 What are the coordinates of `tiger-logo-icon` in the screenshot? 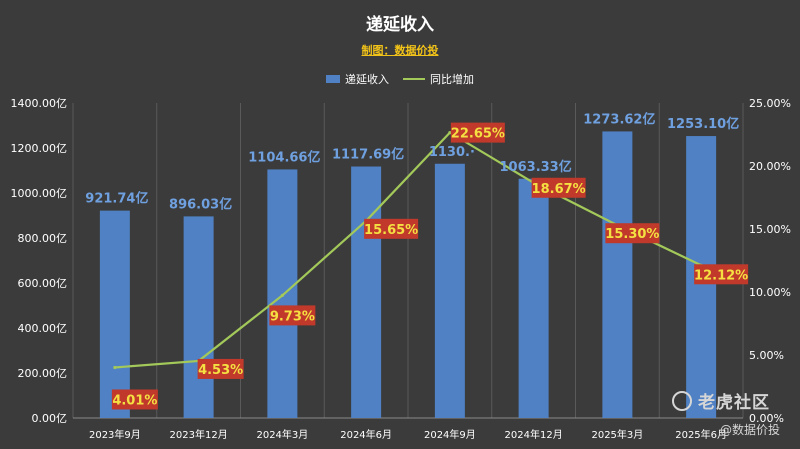 It's located at (682, 400).